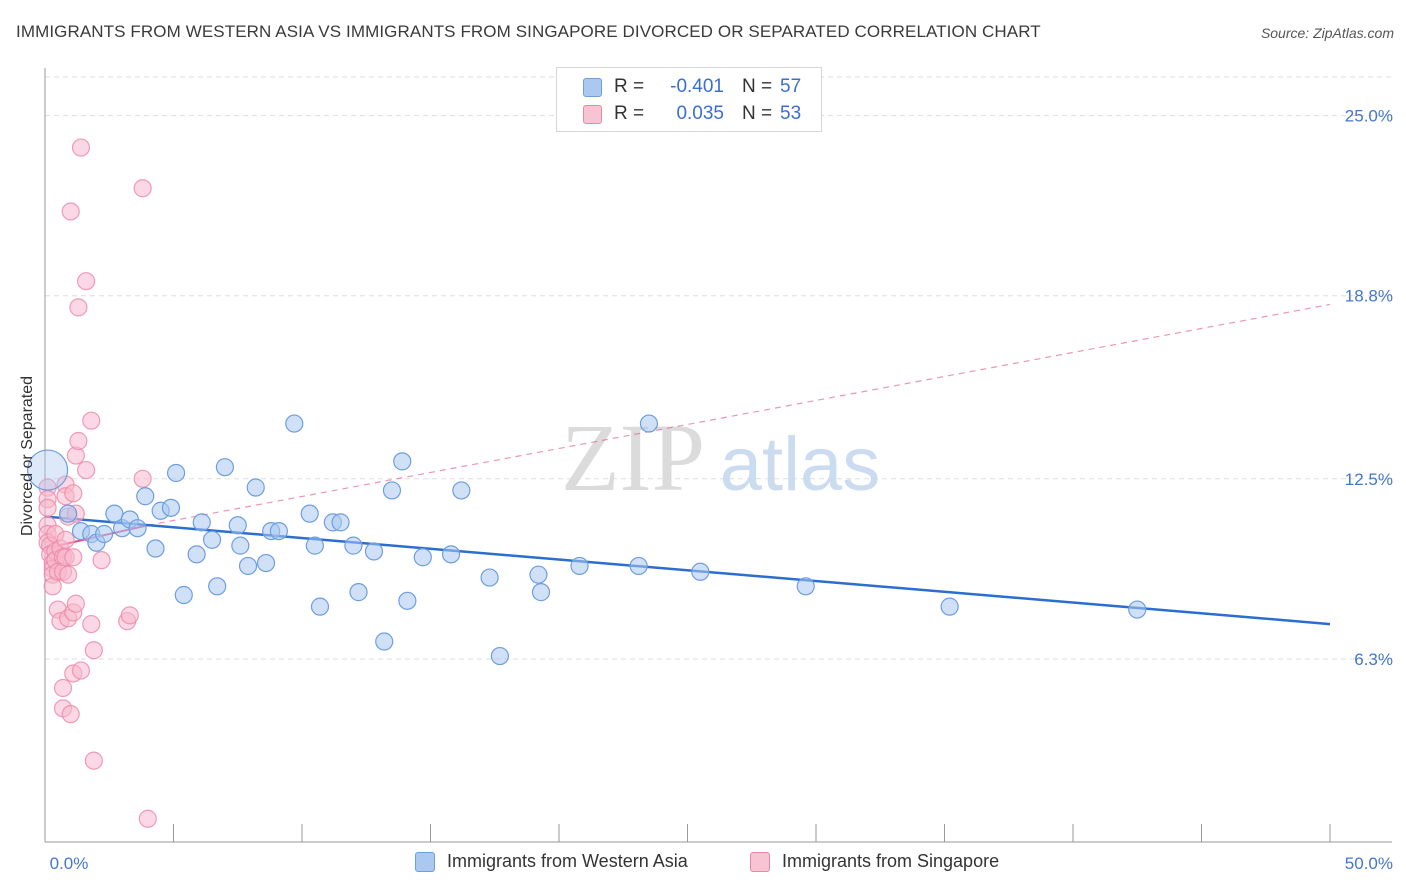 The image size is (1406, 892). What do you see at coordinates (891, 861) in the screenshot?
I see `series-legend-label: Immigrants from Singapore` at bounding box center [891, 861].